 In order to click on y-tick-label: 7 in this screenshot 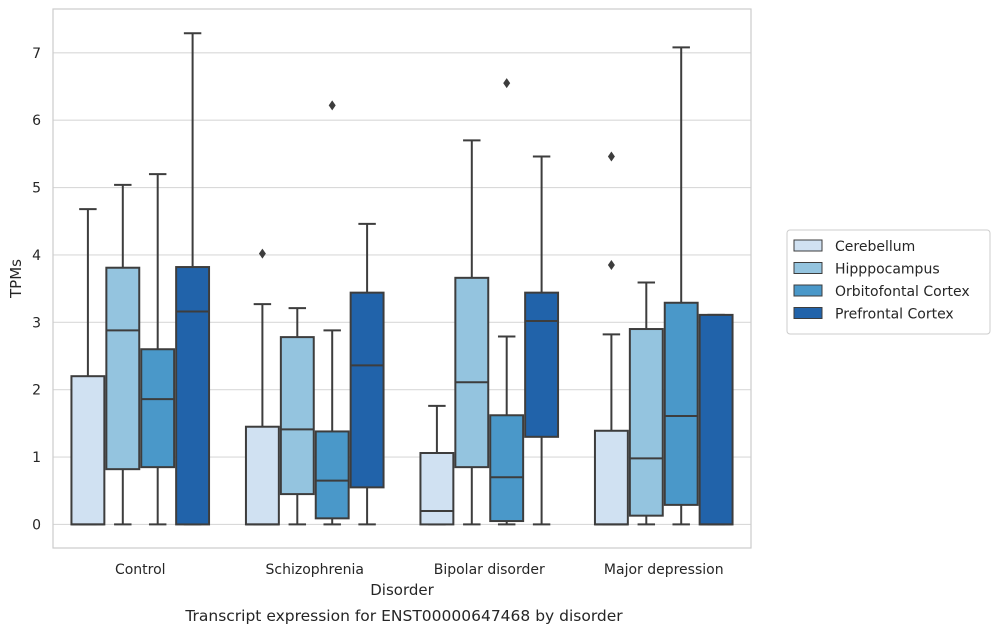, I will do `click(36, 54)`.